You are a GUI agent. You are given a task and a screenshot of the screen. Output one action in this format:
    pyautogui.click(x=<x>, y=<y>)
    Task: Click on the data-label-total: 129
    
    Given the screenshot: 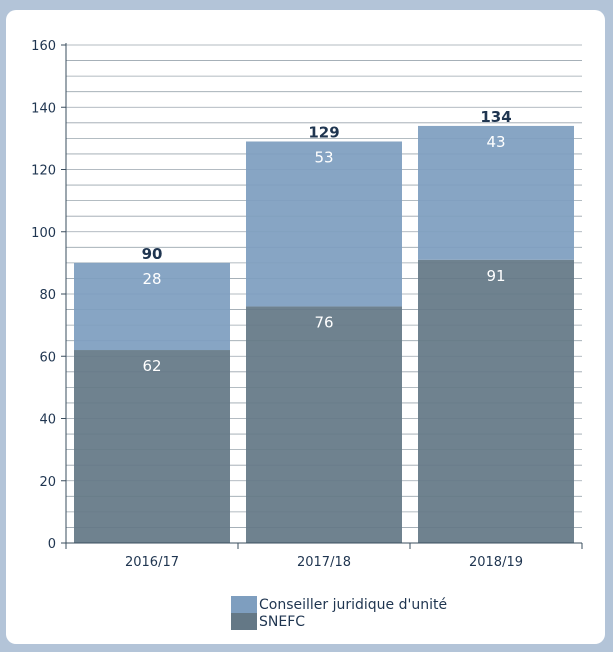 What is the action you would take?
    pyautogui.click(x=323, y=132)
    